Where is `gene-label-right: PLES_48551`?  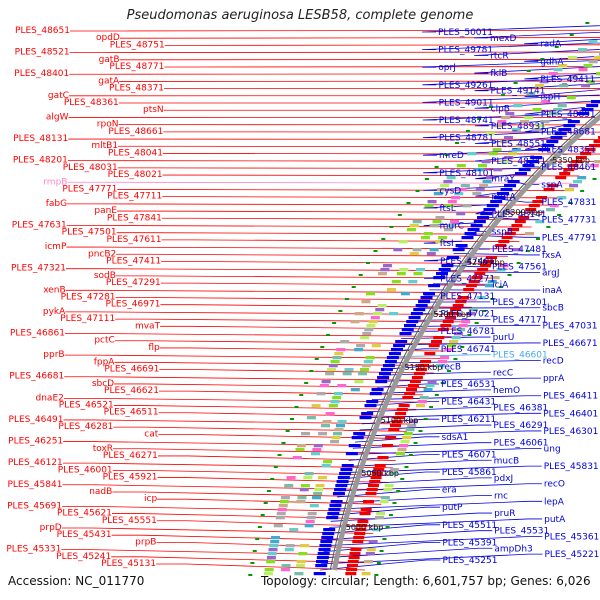 gene-label-right: PLES_48551 is located at coordinates (518, 144).